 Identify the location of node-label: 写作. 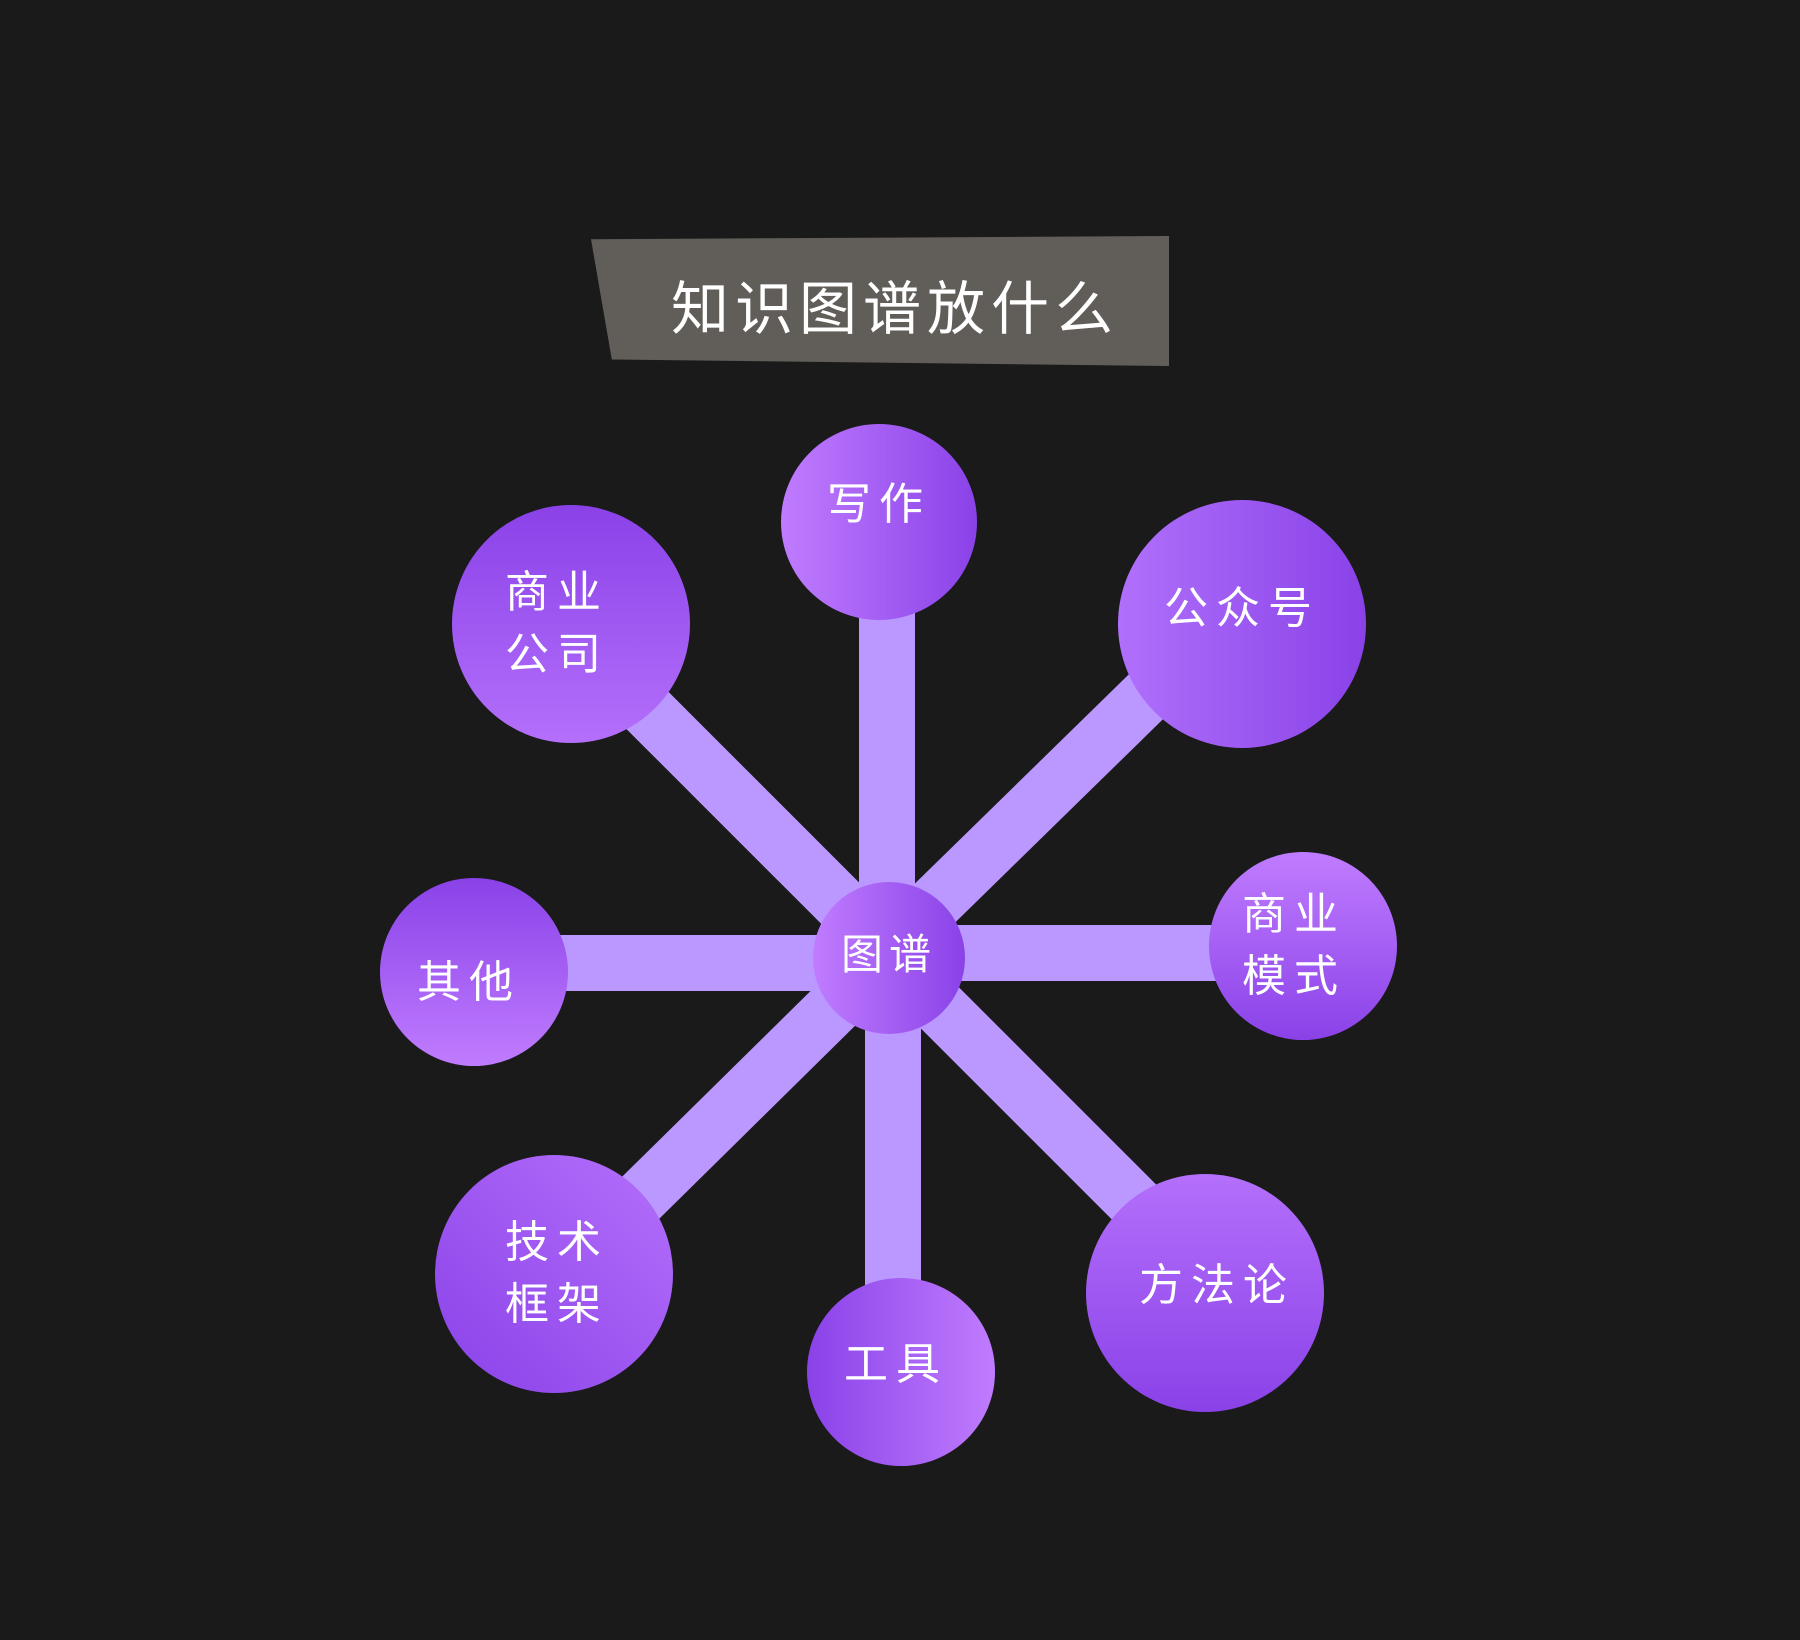
(879, 504).